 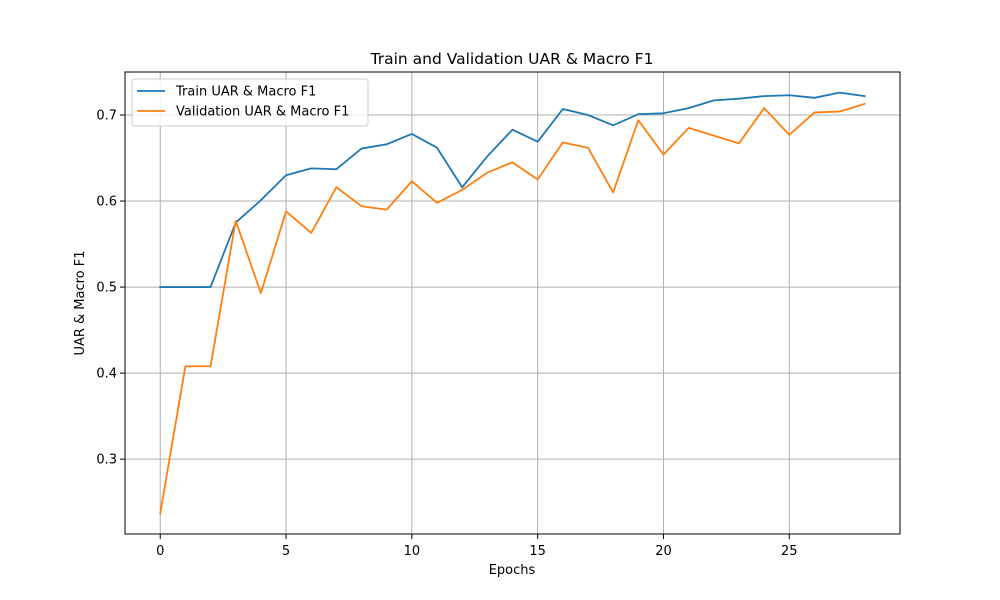 What do you see at coordinates (160, 551) in the screenshot?
I see `x-tick-label: 0` at bounding box center [160, 551].